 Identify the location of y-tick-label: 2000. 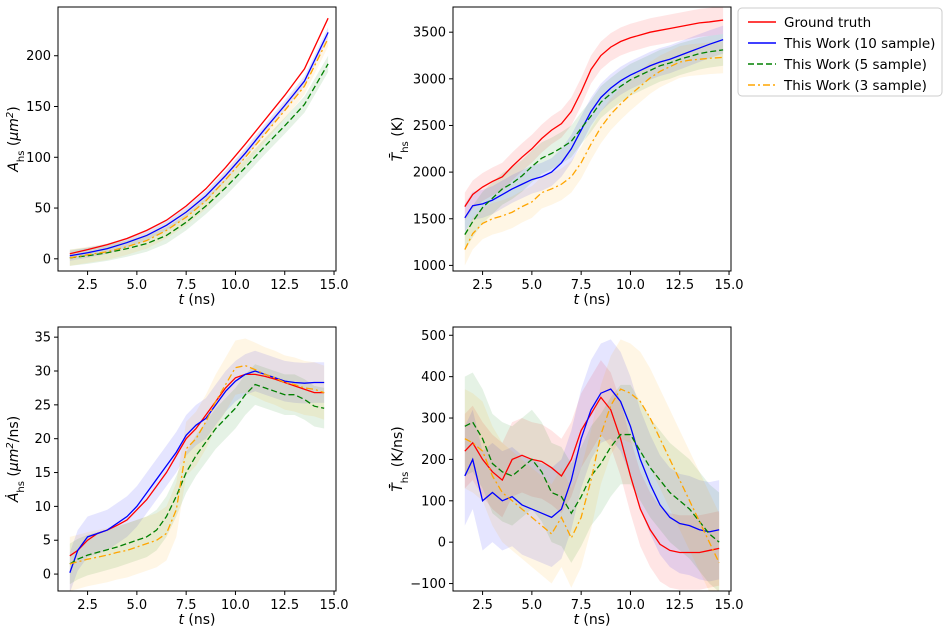
(429, 173).